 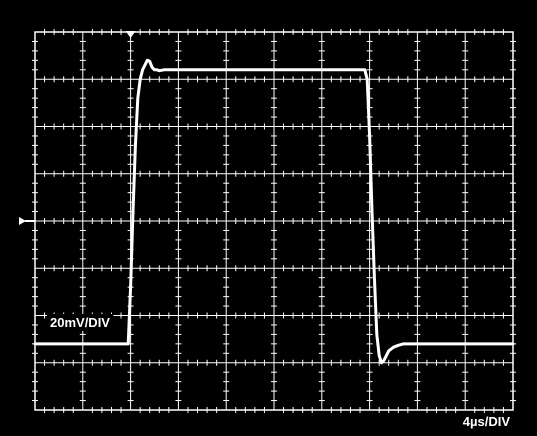 I want to click on vertical-scale-label: 20mV/DIV, so click(x=80, y=322).